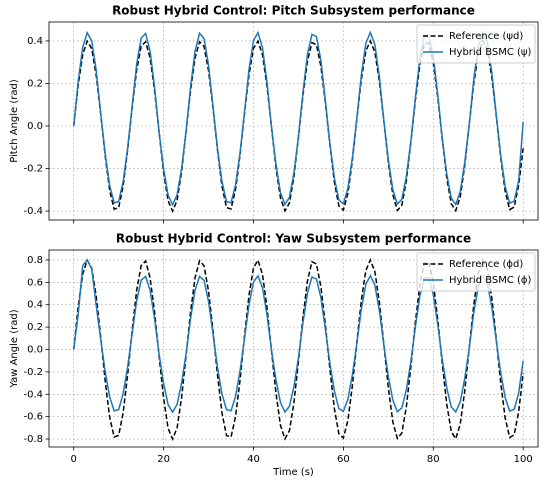 The height and width of the screenshot is (483, 550). What do you see at coordinates (35, 282) in the screenshot?
I see `y-tick-label: 0.6` at bounding box center [35, 282].